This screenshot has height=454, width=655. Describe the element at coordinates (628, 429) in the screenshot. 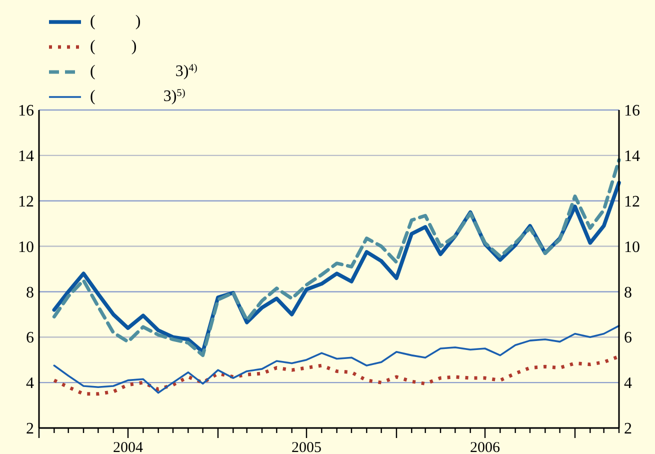

I see `y2-tick-label: 2` at that location.